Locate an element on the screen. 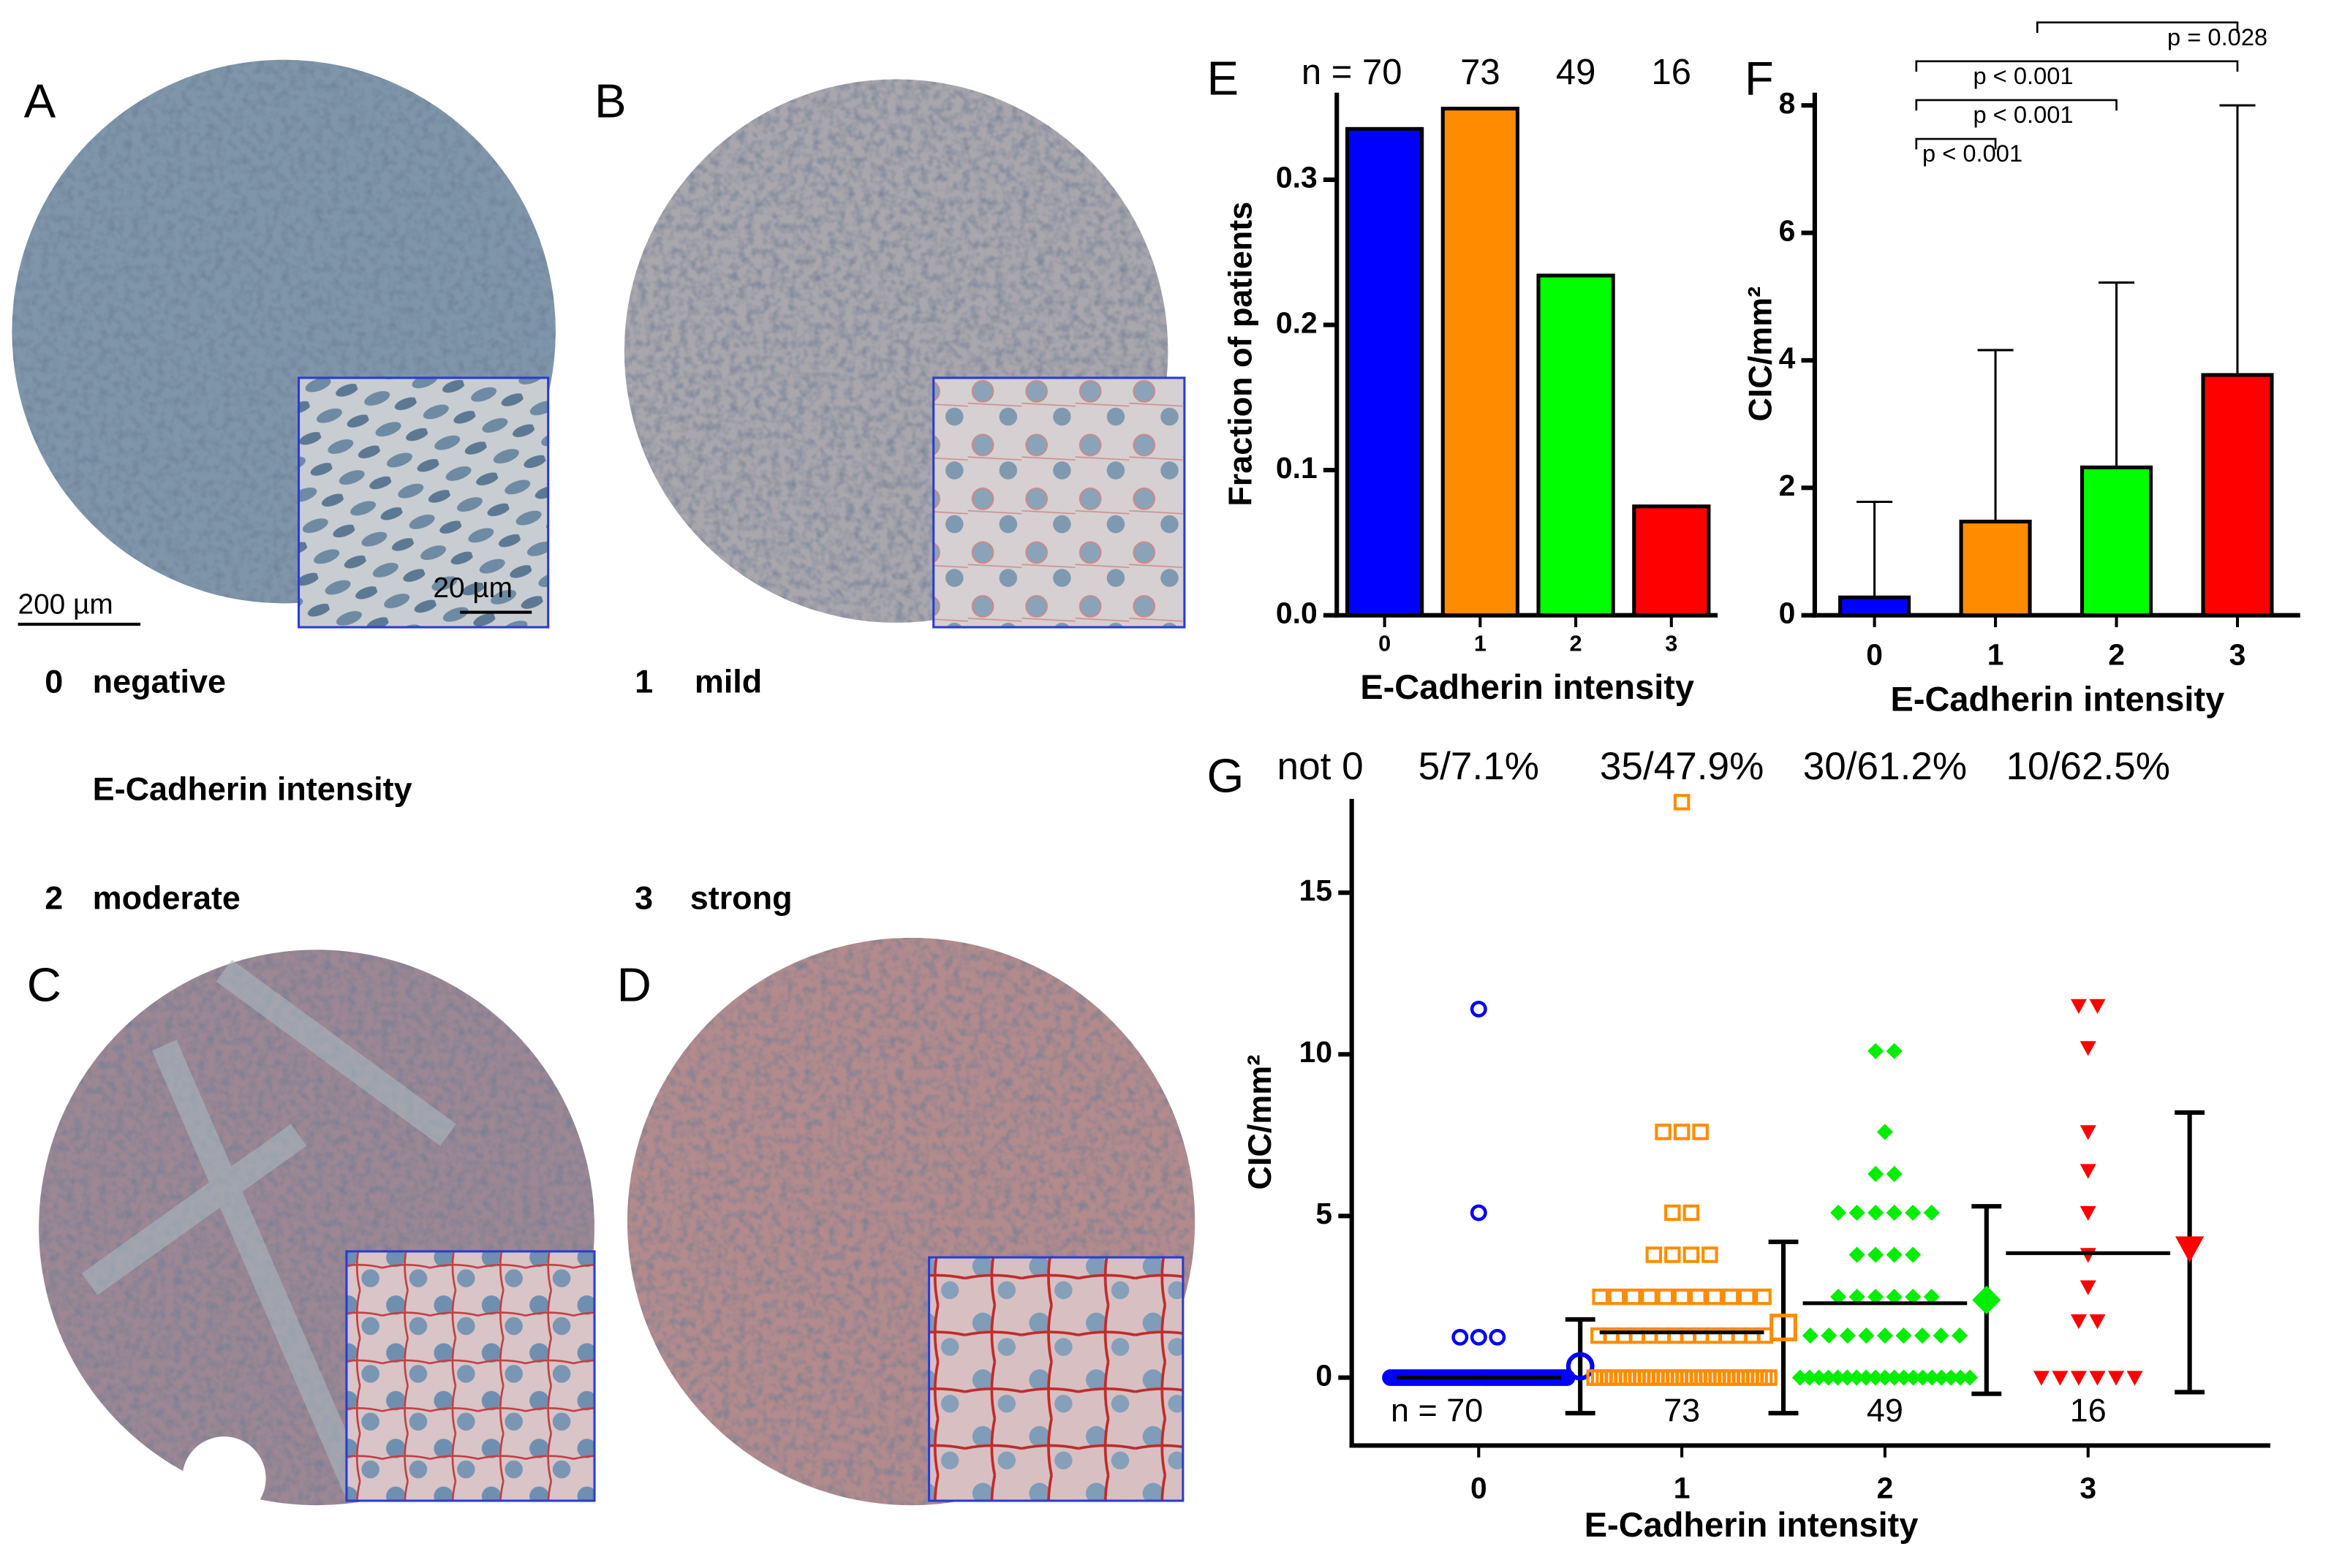  y-tick-label: 10 is located at coordinates (1315, 1052).